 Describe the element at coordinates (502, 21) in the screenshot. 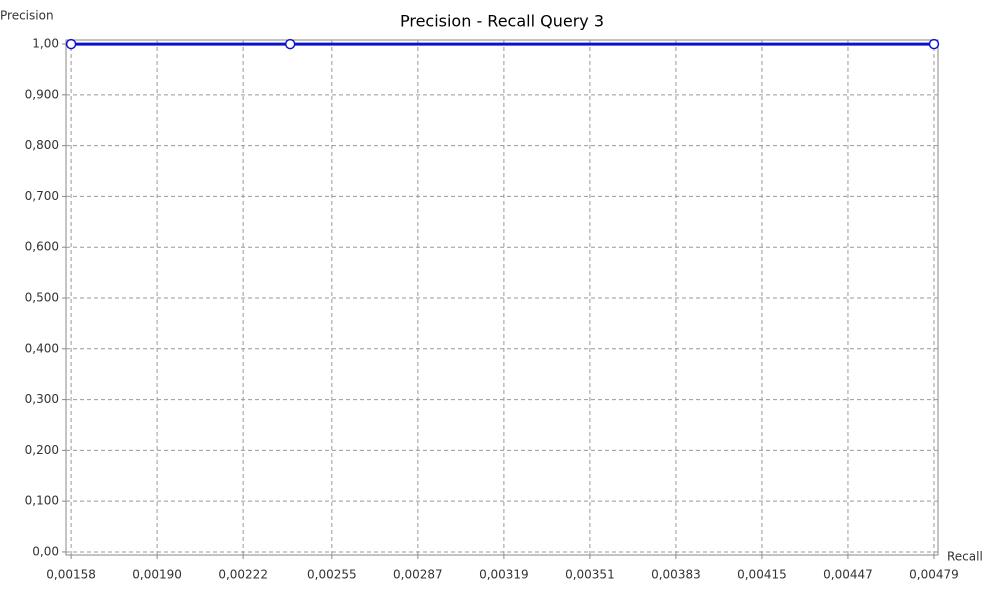

I see `chart-title: Precision - Recall Query 3` at that location.